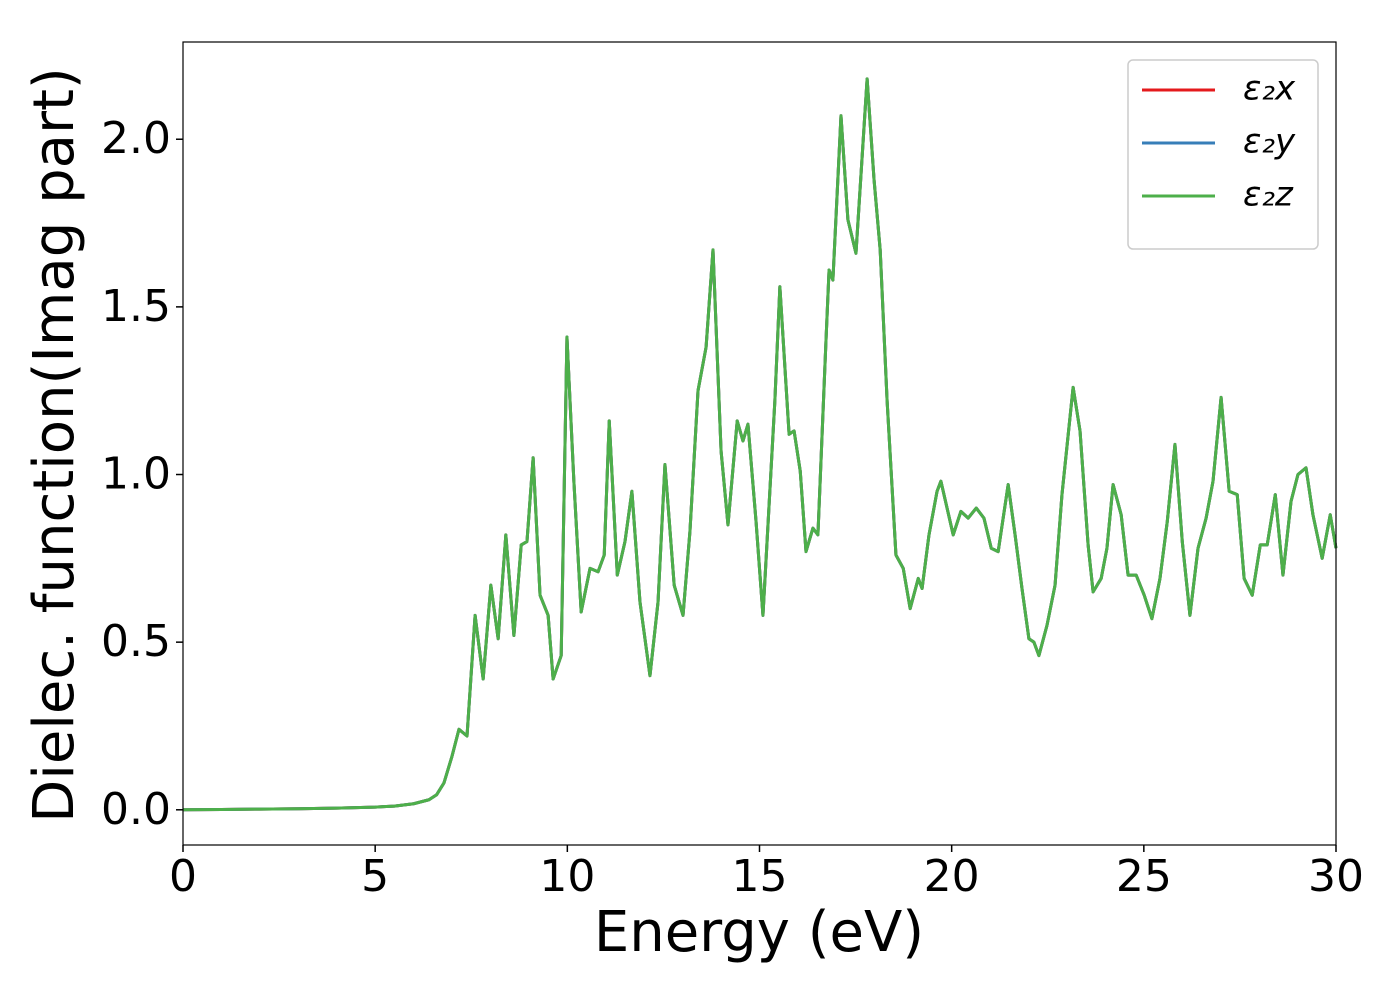  What do you see at coordinates (1268, 195) in the screenshot?
I see `legend-label: ε₂z` at bounding box center [1268, 195].